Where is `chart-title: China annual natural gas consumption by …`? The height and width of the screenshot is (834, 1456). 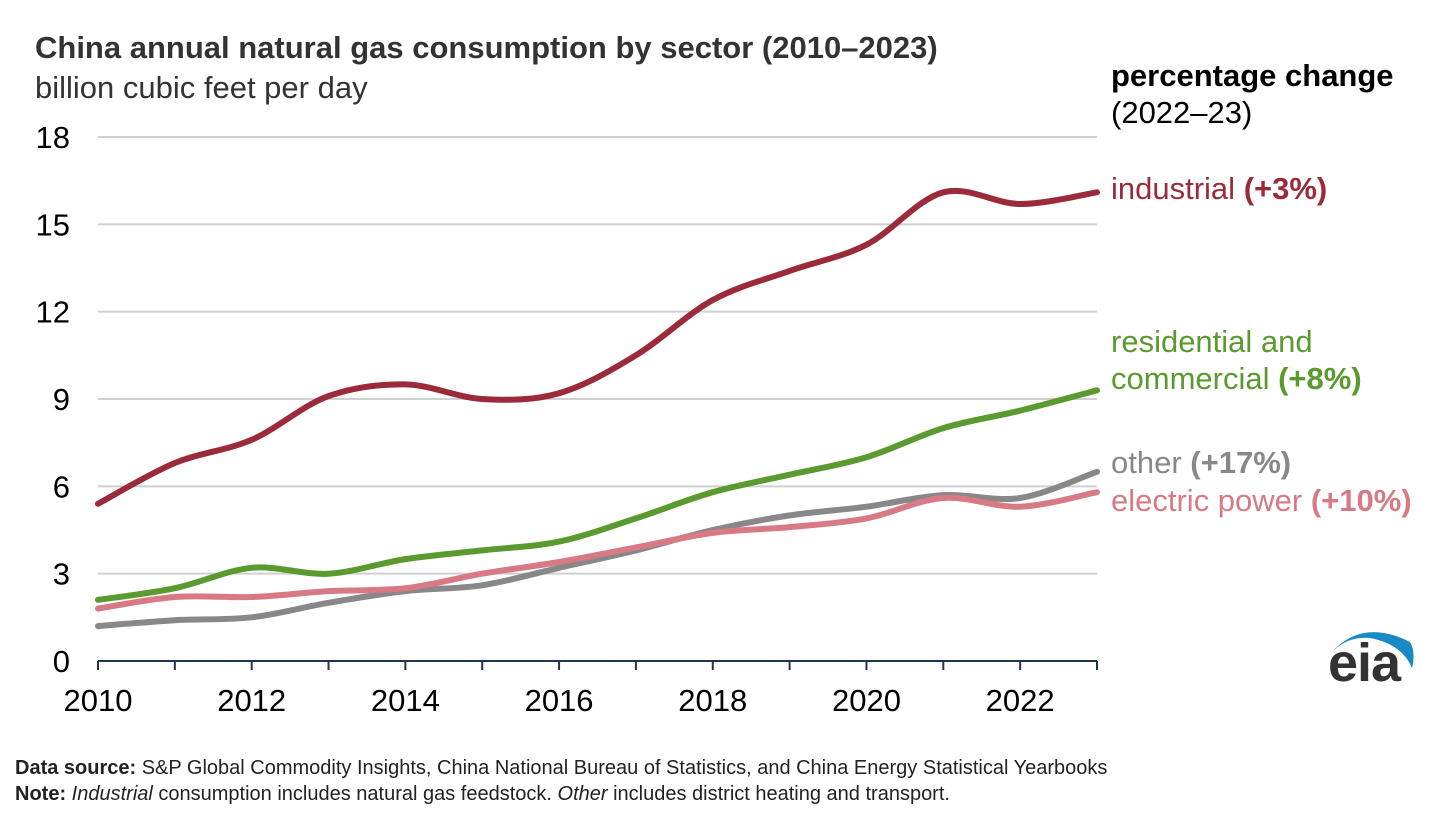
chart-title: China annual natural gas consumption by … is located at coordinates (486, 47).